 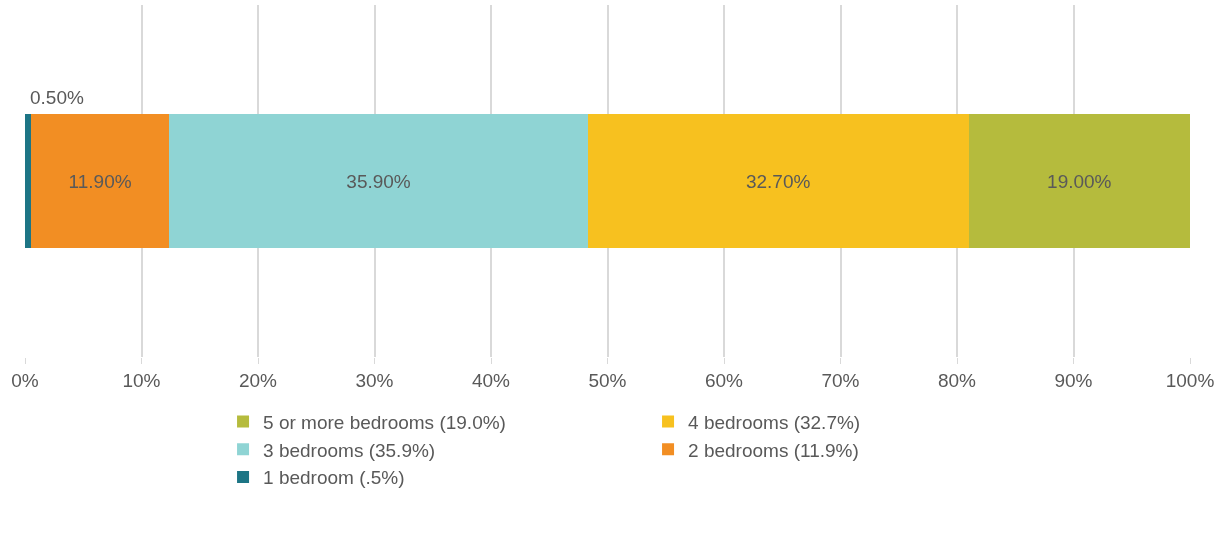 What do you see at coordinates (1073, 380) in the screenshot?
I see `x-tick-label: 90%` at bounding box center [1073, 380].